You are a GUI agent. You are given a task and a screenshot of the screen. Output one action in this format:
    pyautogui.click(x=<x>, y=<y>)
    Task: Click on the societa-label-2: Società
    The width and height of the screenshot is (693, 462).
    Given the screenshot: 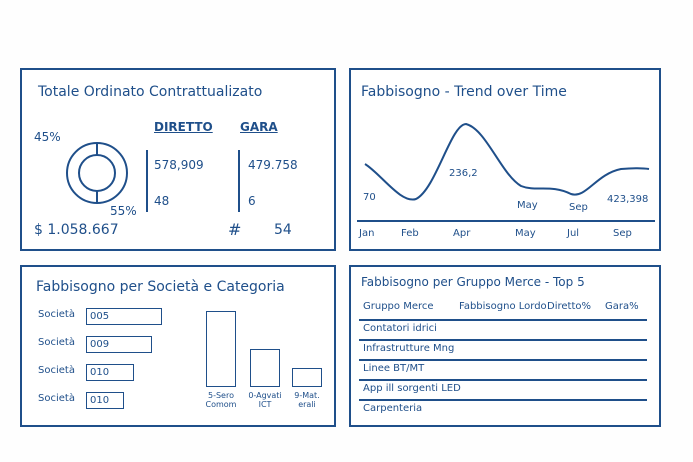 What is the action you would take?
    pyautogui.click(x=56, y=342)
    